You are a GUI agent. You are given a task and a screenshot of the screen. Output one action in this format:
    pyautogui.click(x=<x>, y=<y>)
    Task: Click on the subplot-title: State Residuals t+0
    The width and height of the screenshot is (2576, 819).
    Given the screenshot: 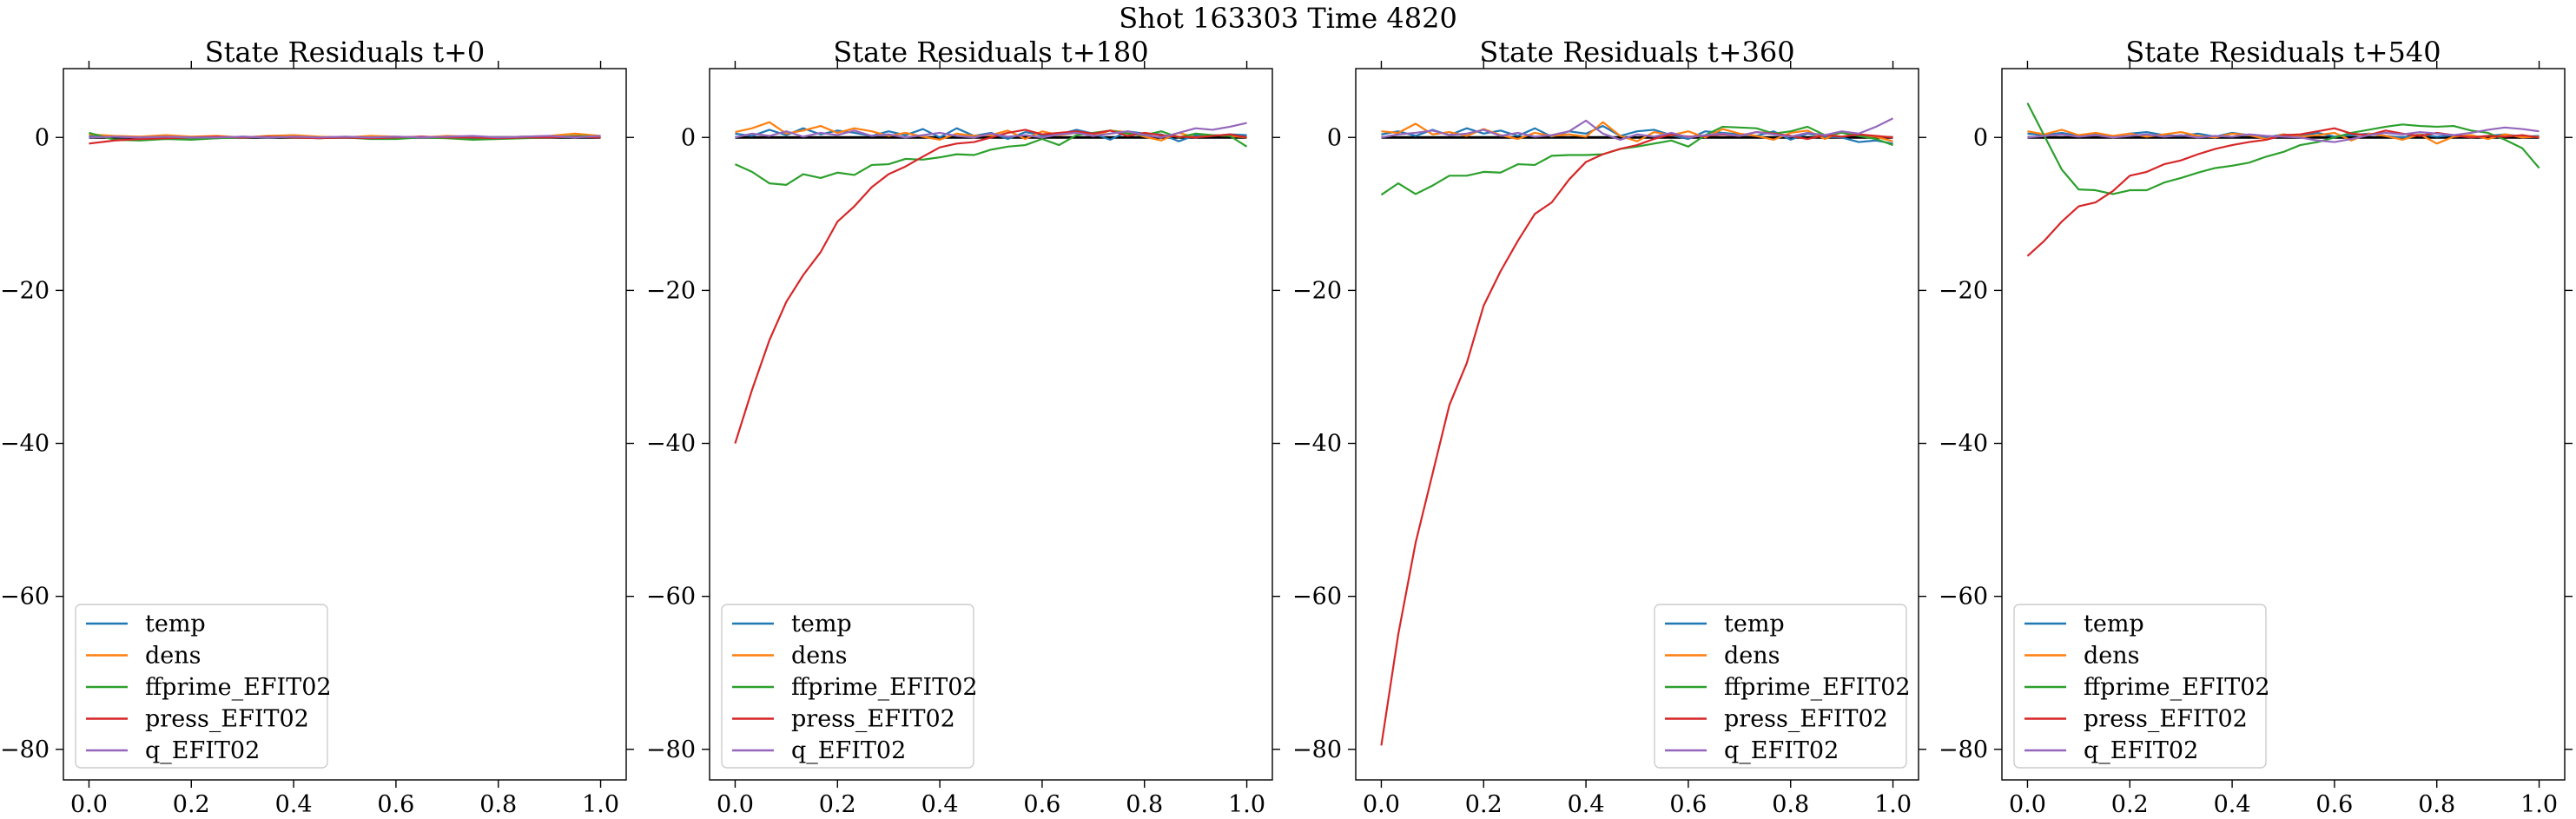 What is the action you would take?
    pyautogui.click(x=345, y=52)
    